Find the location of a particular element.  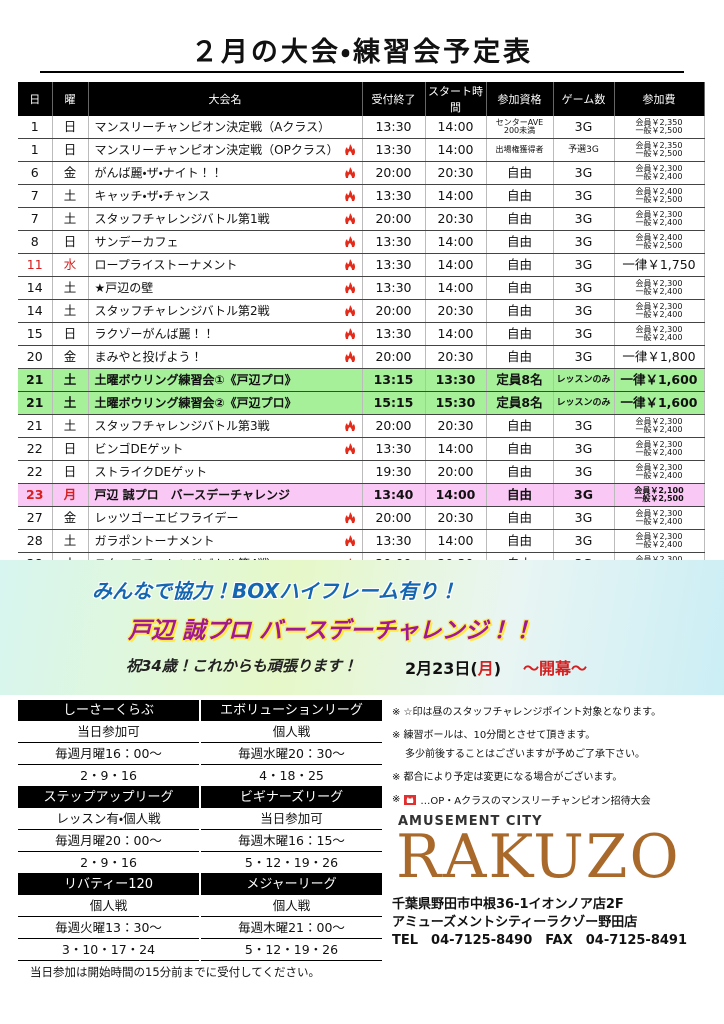

qualification-line: 定員8名 is located at coordinates (519, 379).